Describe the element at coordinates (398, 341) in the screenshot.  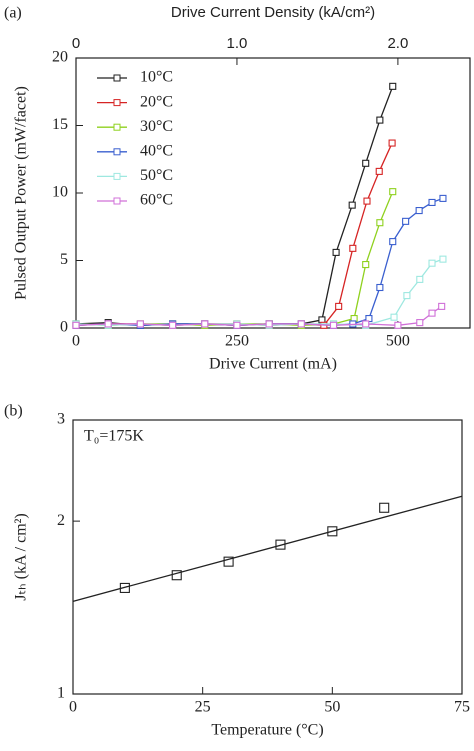
I see `x-tick-label: 500` at that location.